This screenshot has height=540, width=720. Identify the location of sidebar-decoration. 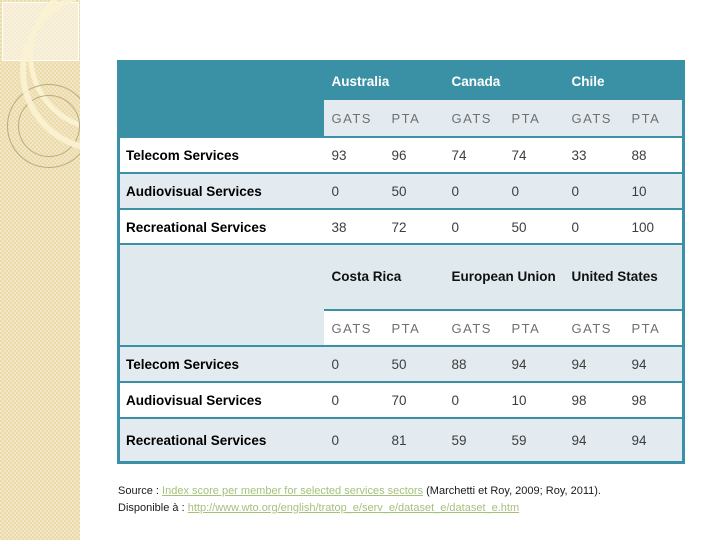
(40, 270).